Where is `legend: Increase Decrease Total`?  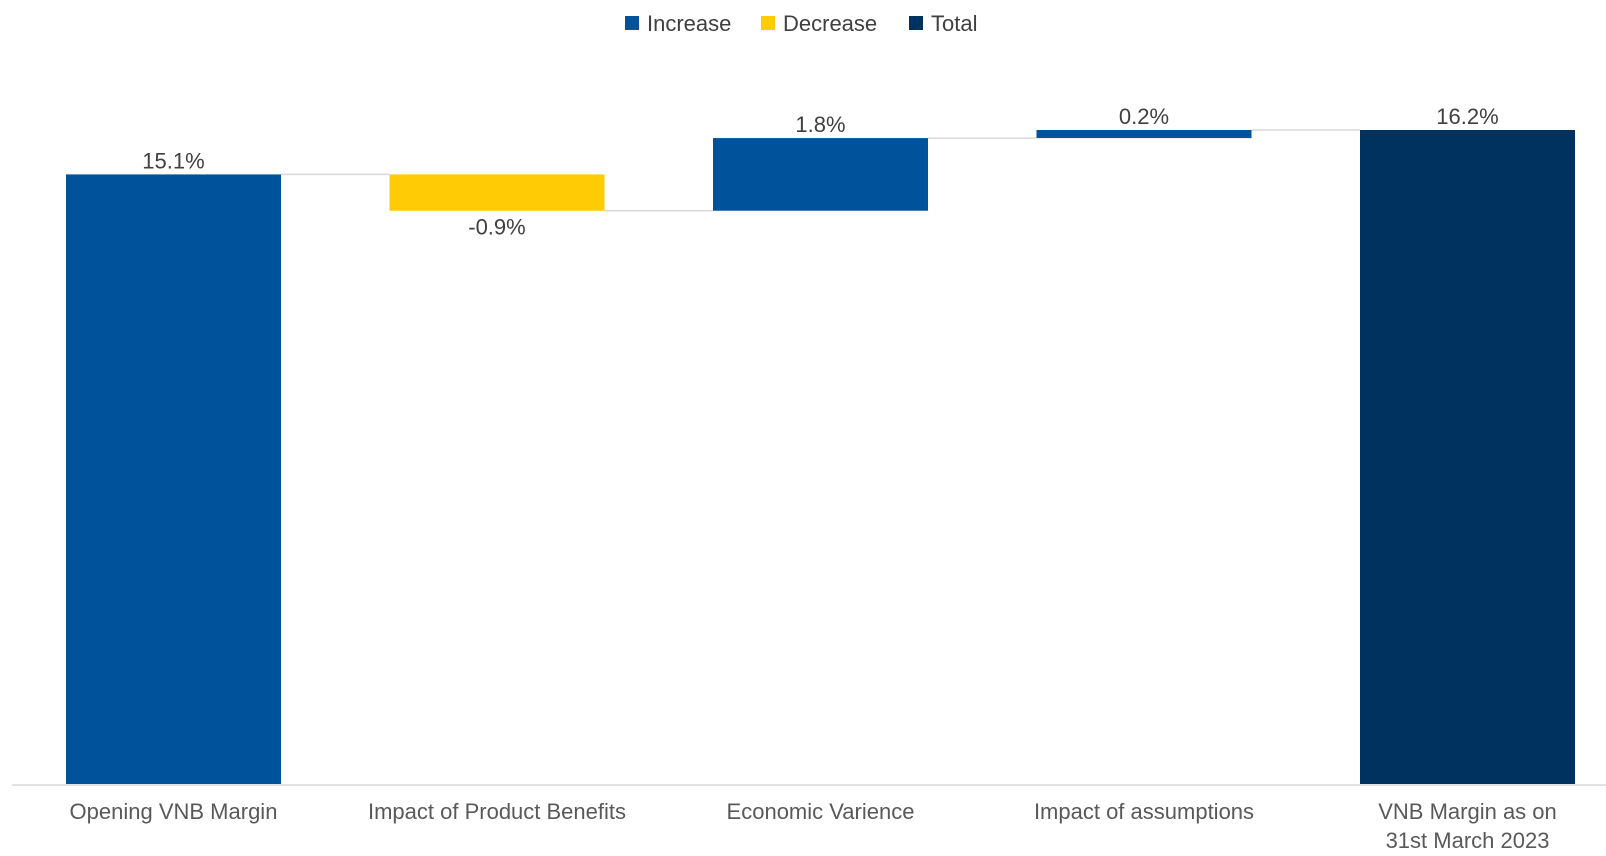
legend: Increase Decrease Total is located at coordinates (801, 23).